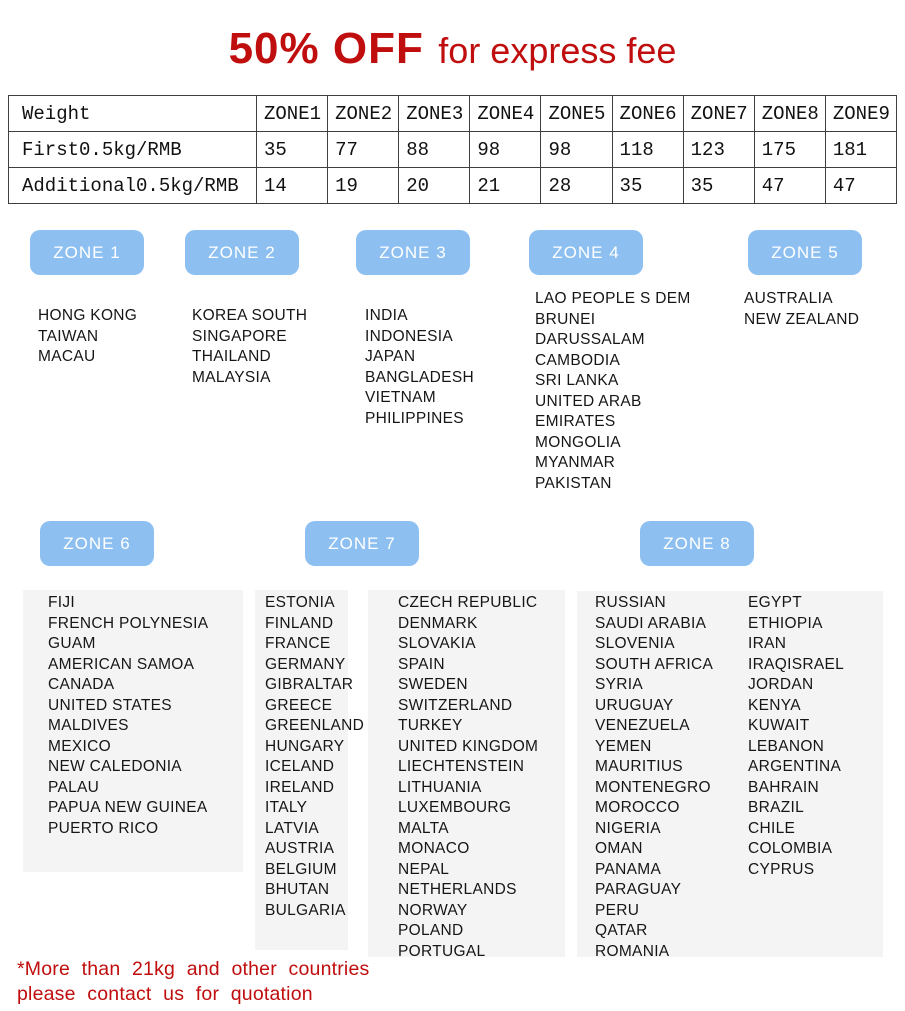  What do you see at coordinates (298, 643) in the screenshot?
I see `country-item: FRANCE` at bounding box center [298, 643].